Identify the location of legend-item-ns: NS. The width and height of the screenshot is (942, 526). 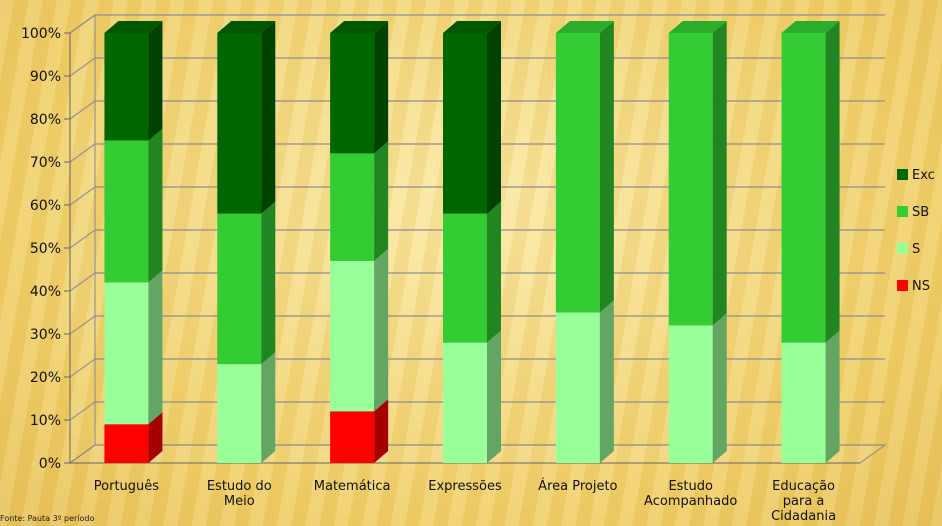
(913, 286).